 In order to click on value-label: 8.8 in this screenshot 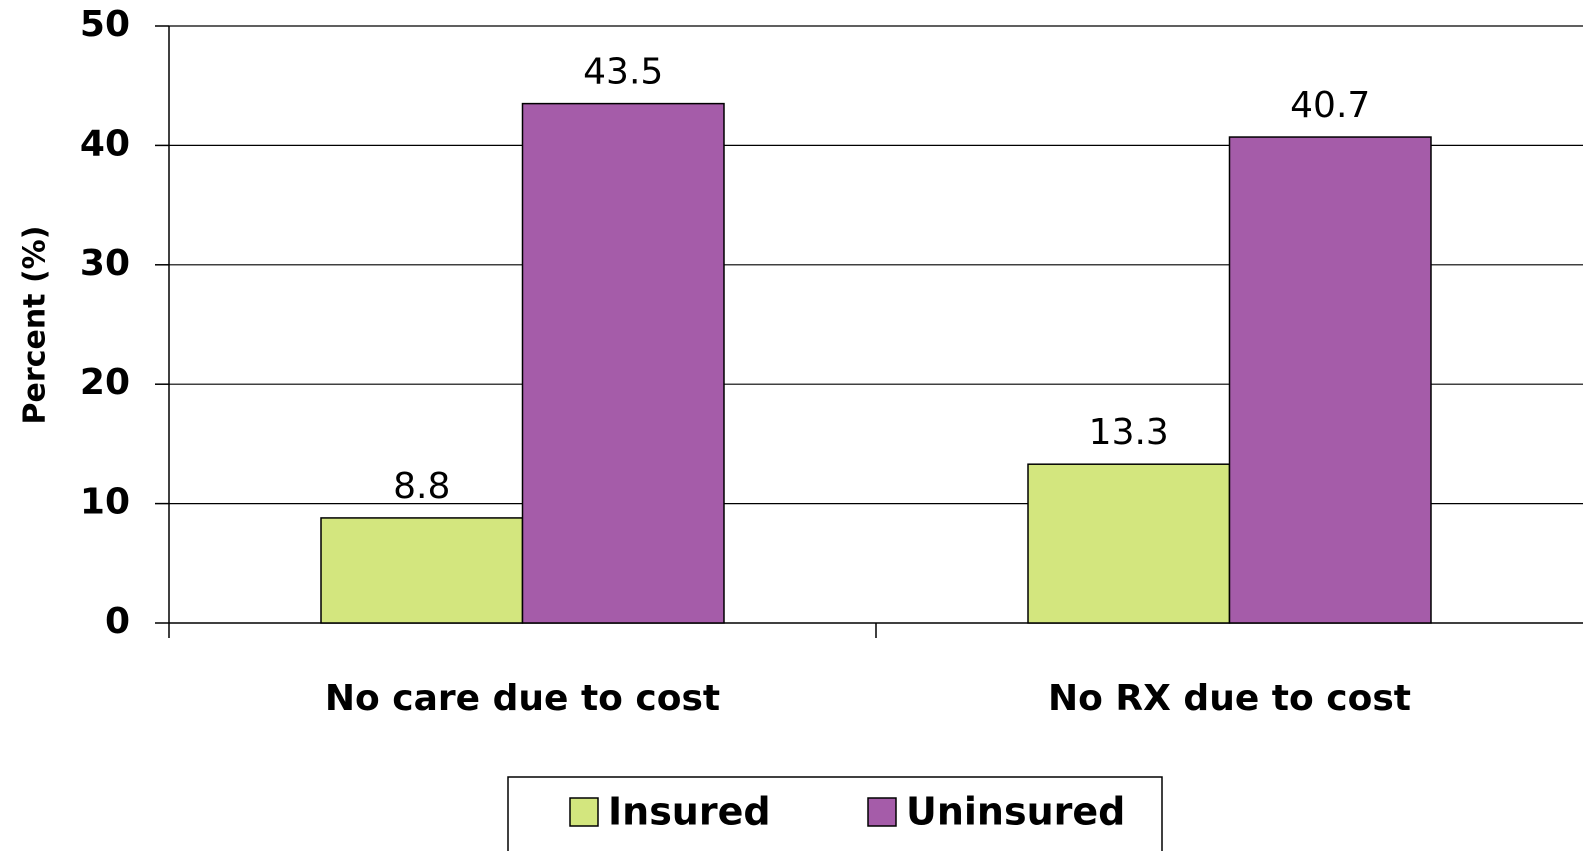, I will do `click(421, 486)`.